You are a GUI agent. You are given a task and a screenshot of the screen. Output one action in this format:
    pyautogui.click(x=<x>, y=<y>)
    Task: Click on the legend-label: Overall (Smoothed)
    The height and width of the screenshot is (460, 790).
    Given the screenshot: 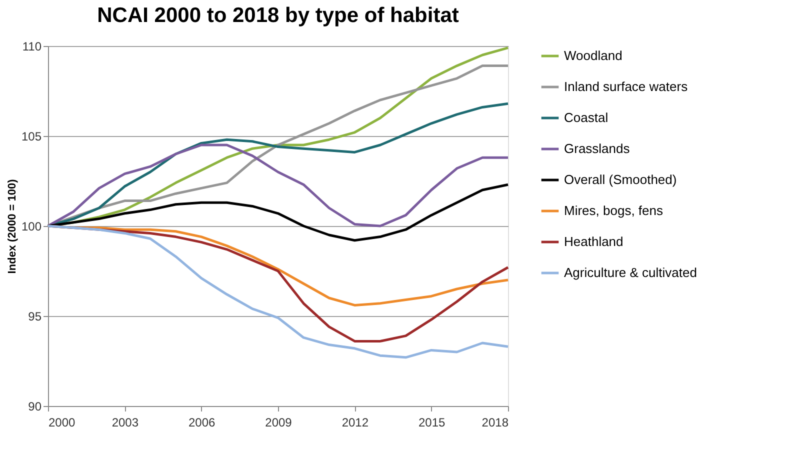 What is the action you would take?
    pyautogui.click(x=620, y=179)
    